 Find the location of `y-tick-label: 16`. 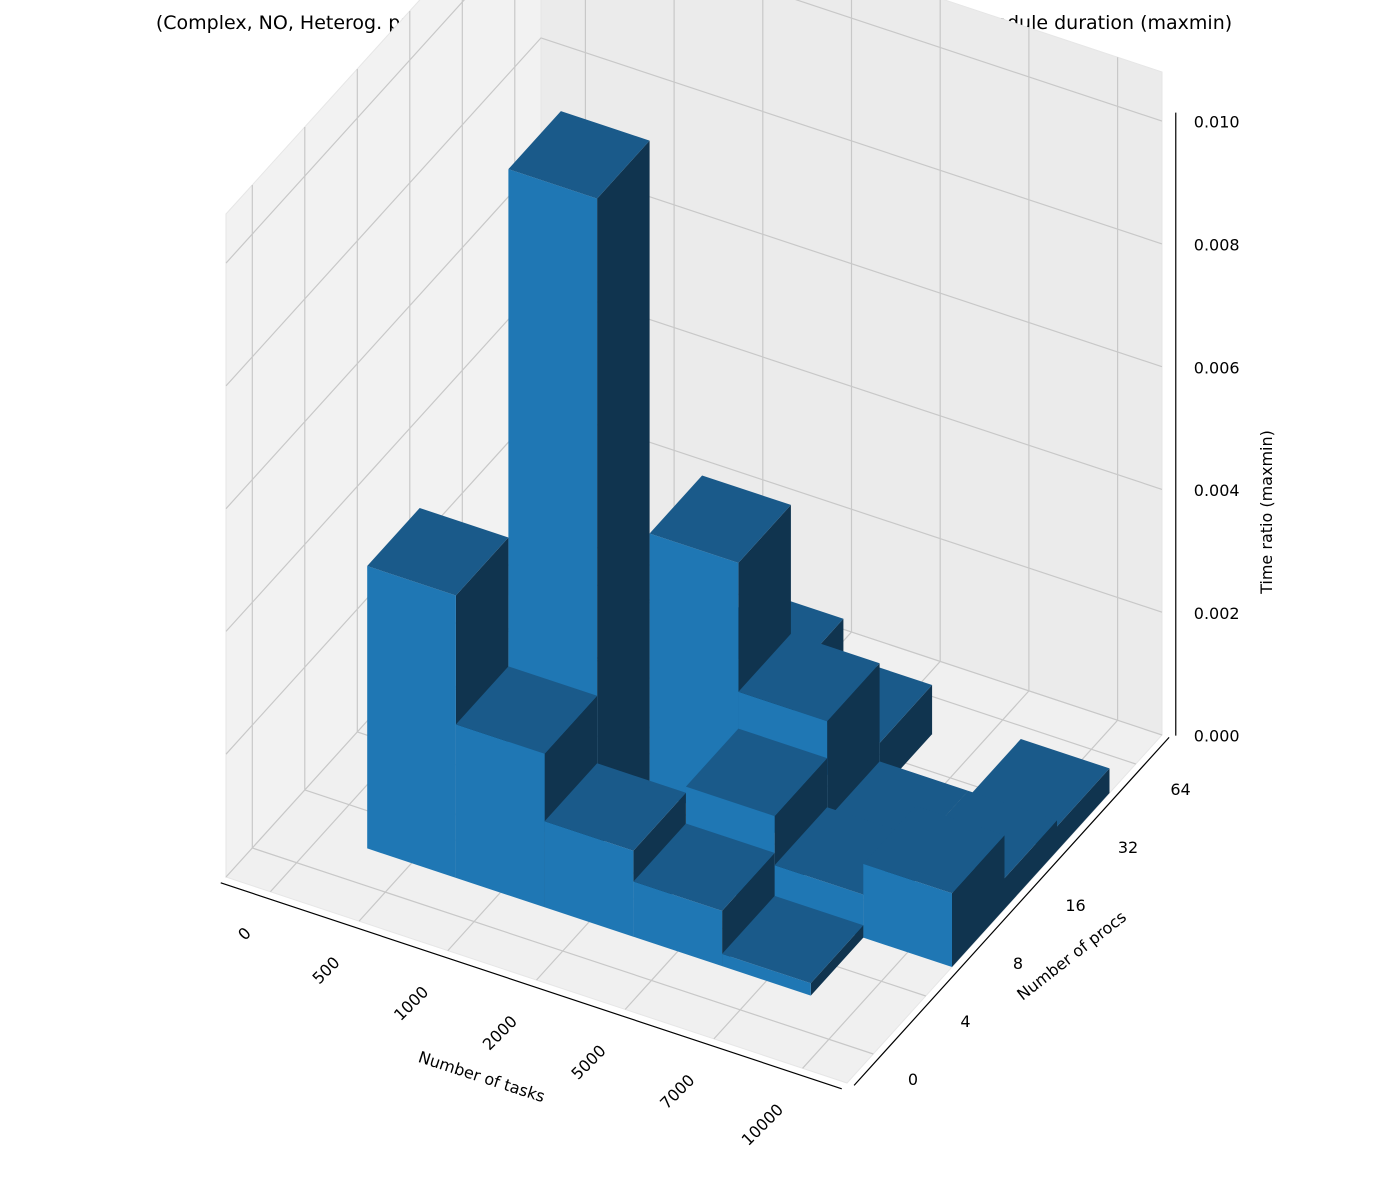

y-tick-label: 16 is located at coordinates (1075, 905).